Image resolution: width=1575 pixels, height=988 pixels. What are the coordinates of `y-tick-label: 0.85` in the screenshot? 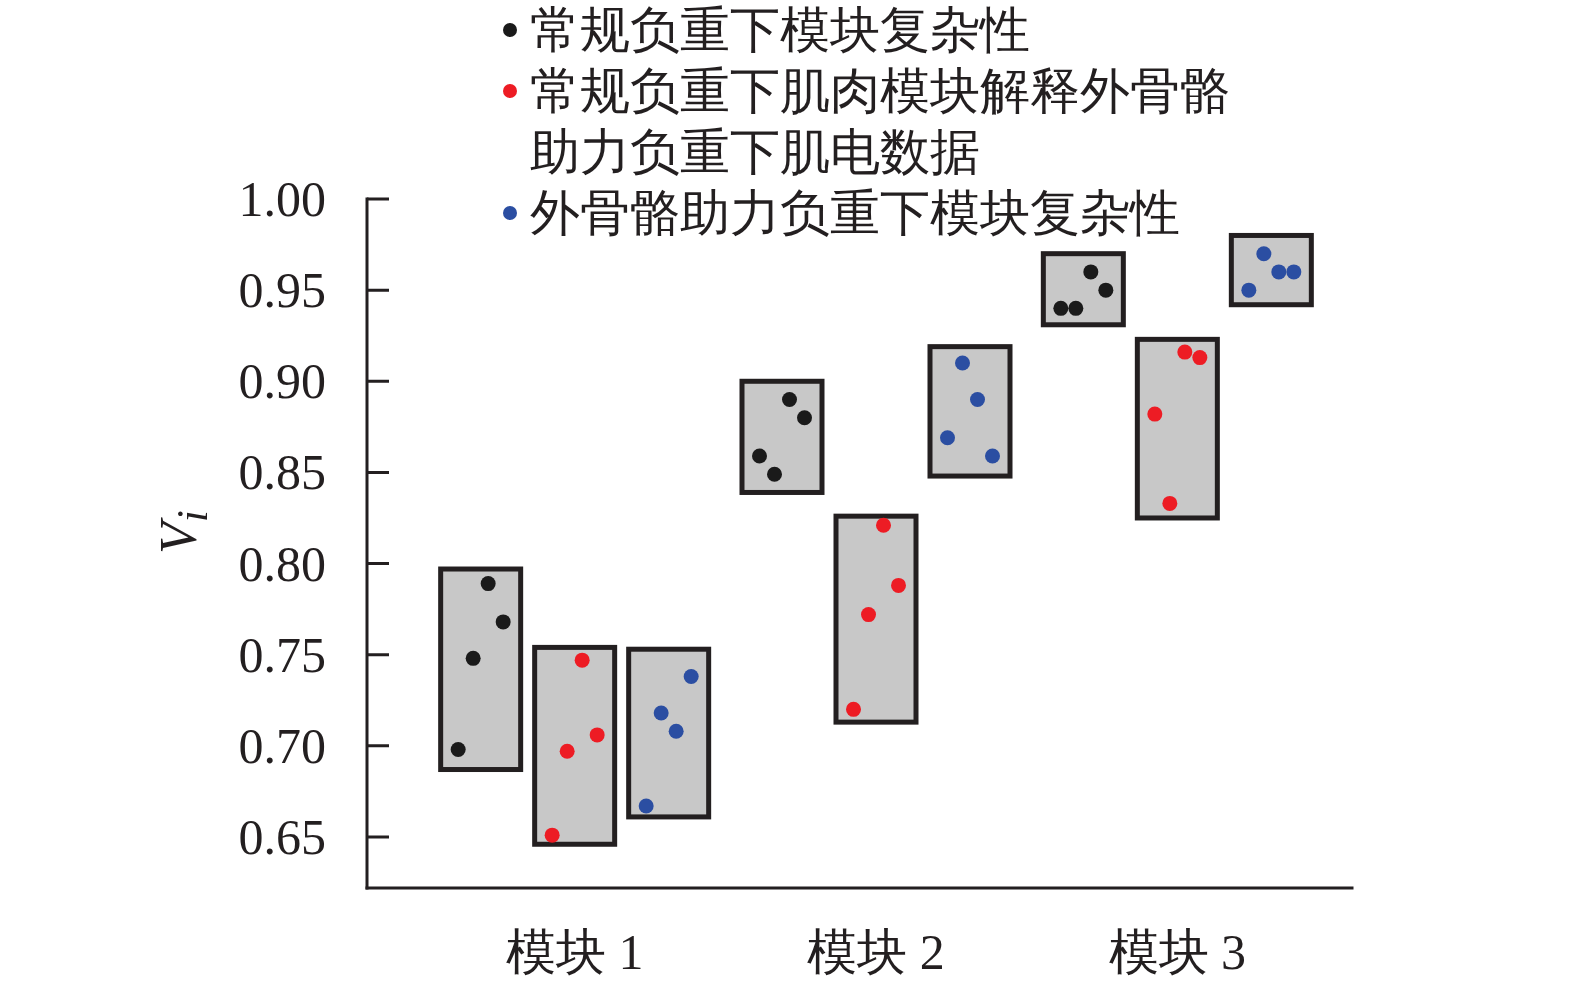 It's located at (282, 472).